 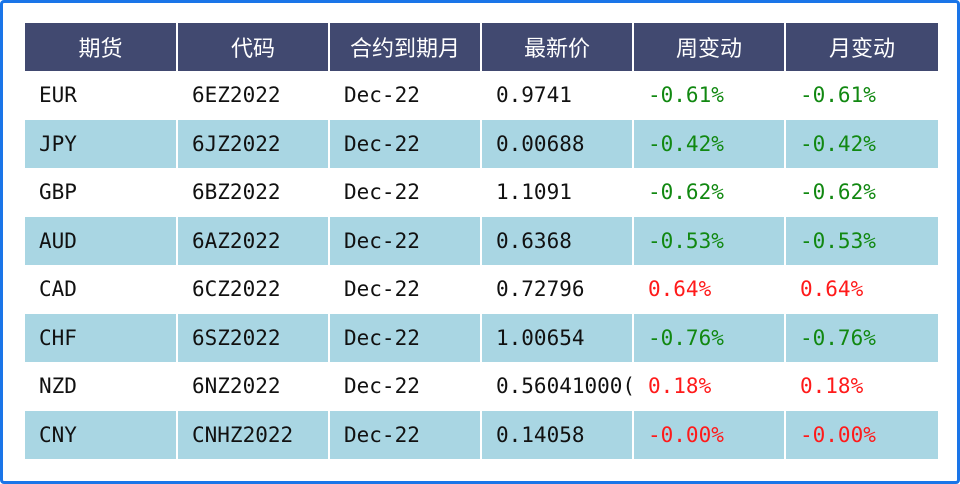 What do you see at coordinates (556, 47) in the screenshot?
I see `header-price: 最新价` at bounding box center [556, 47].